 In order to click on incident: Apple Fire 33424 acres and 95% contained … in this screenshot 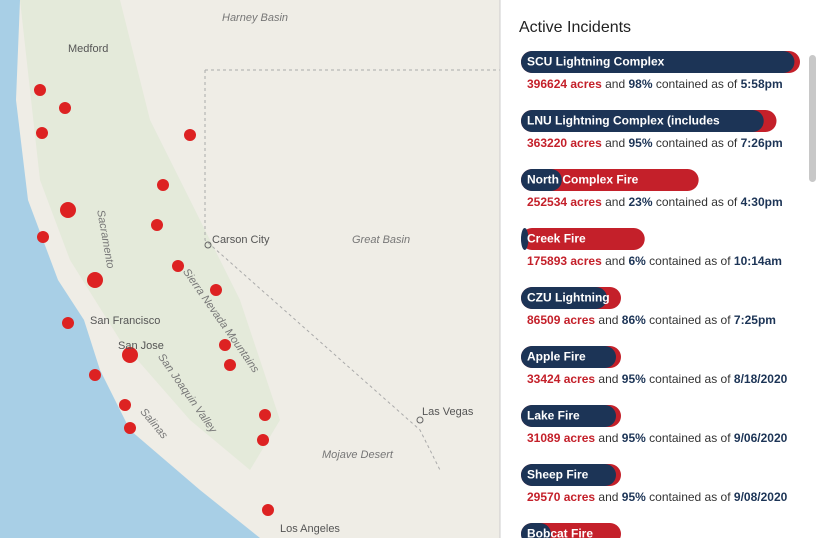, I will do `click(654, 366)`.